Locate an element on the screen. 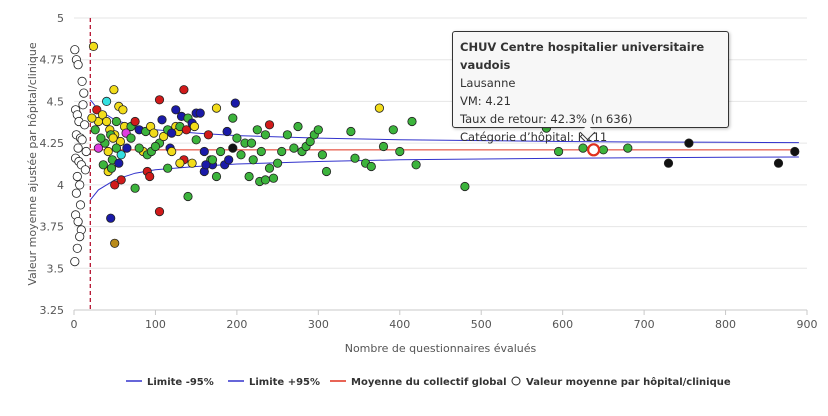 This screenshot has width=828, height=416. legend-label-minus95: Limite -95% is located at coordinates (180, 382).